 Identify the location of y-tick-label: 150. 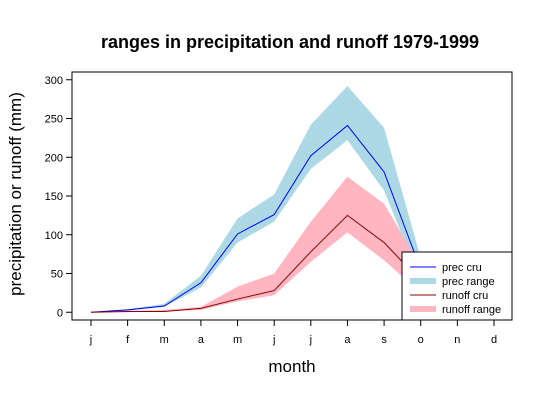
(54, 197).